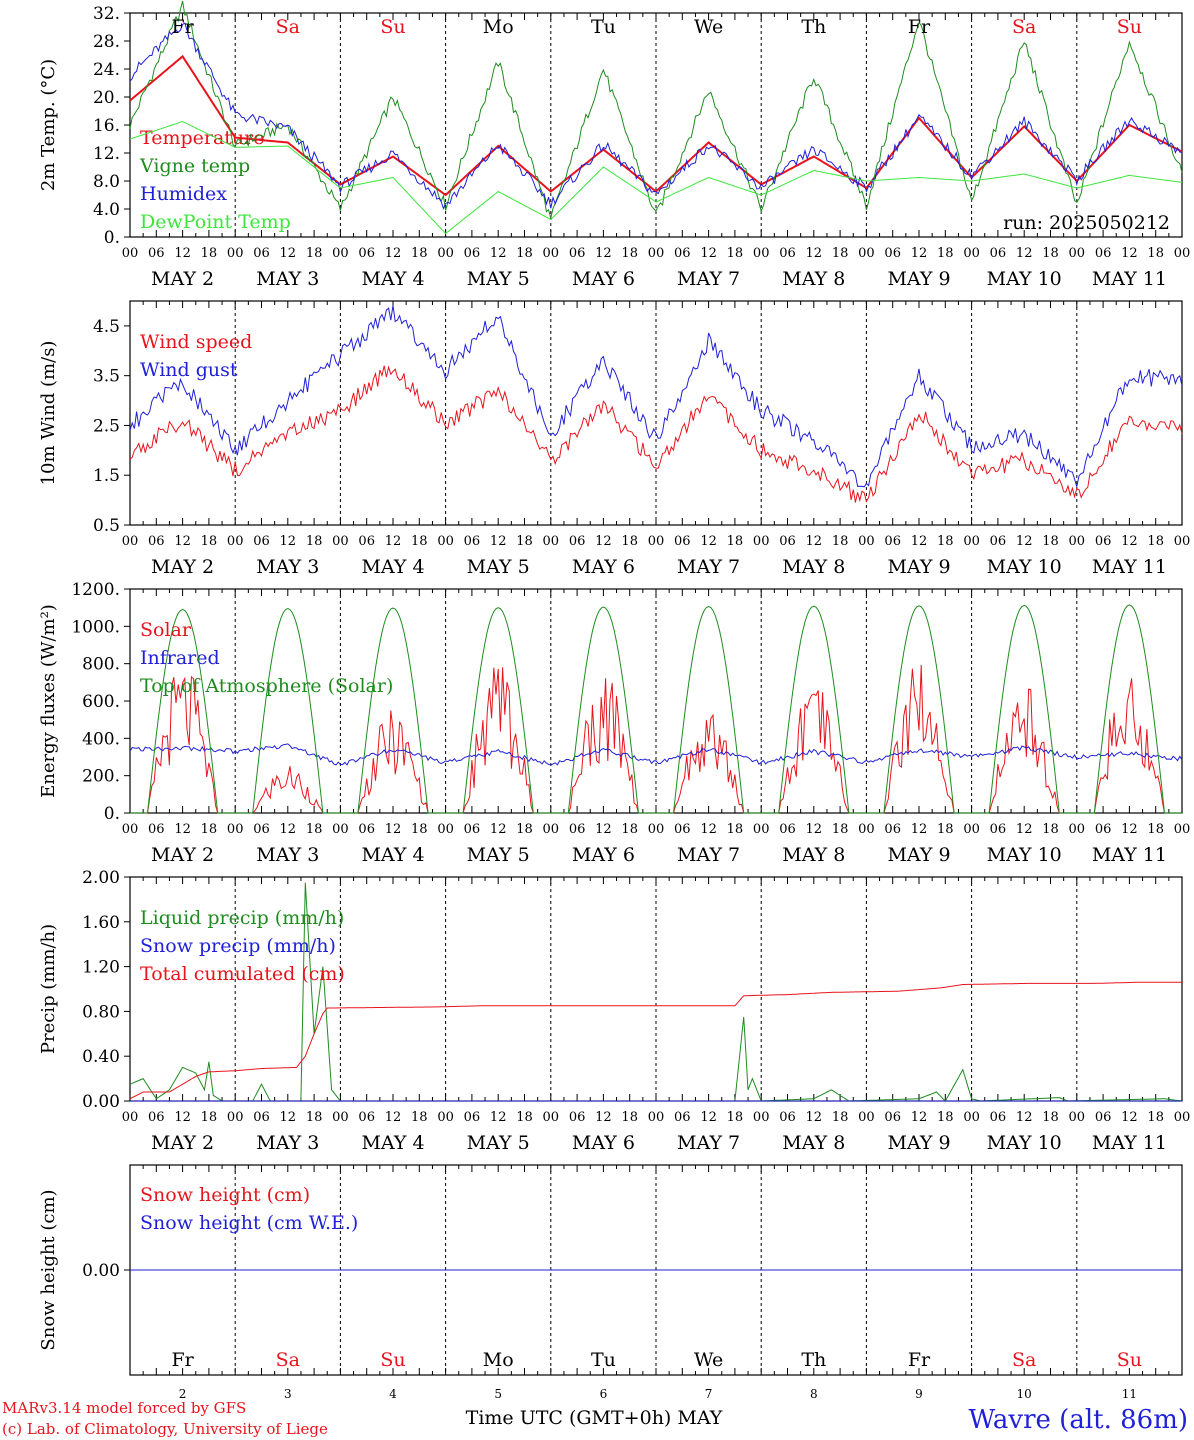 The height and width of the screenshot is (1440, 1194). Describe the element at coordinates (392, 1360) in the screenshot. I see `day-name-label: Su` at that location.